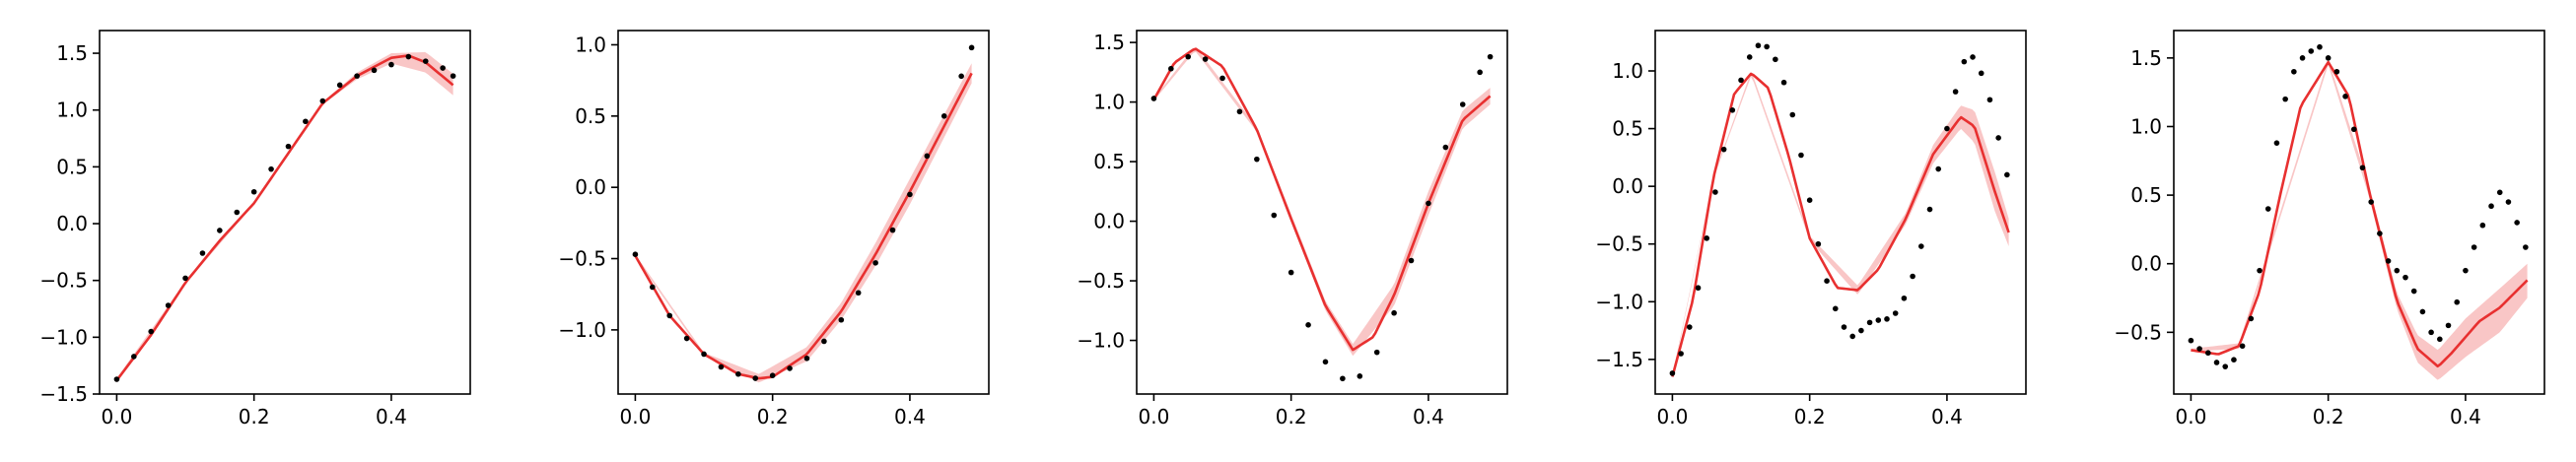 The image size is (2576, 462). Describe the element at coordinates (72, 53) in the screenshot. I see `y-tick-label: 1.5` at that location.